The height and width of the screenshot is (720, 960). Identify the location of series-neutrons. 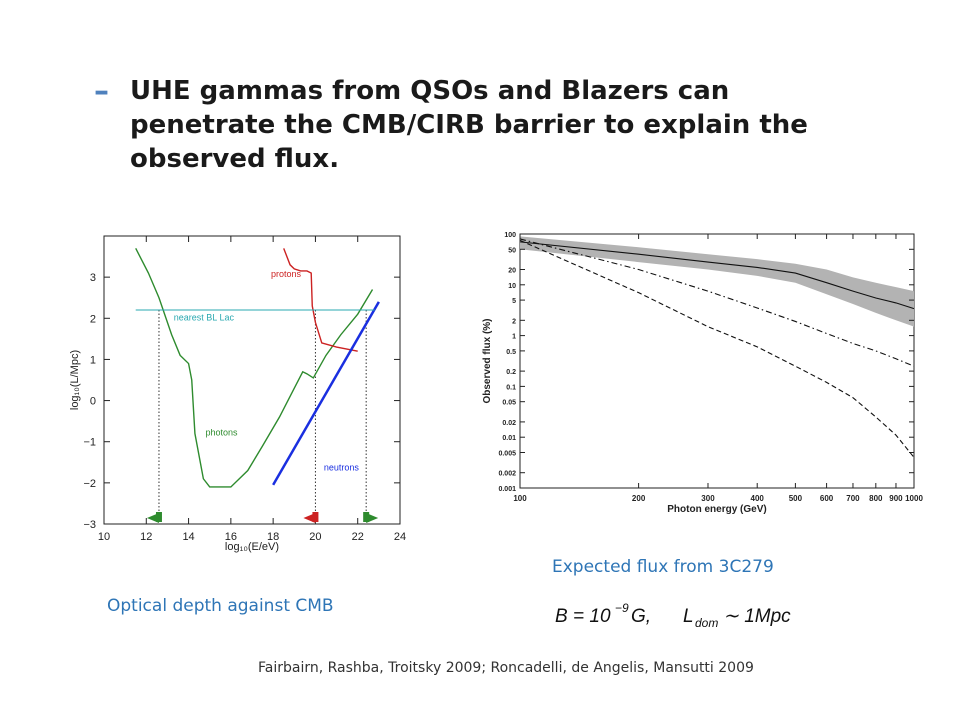
(326, 393).